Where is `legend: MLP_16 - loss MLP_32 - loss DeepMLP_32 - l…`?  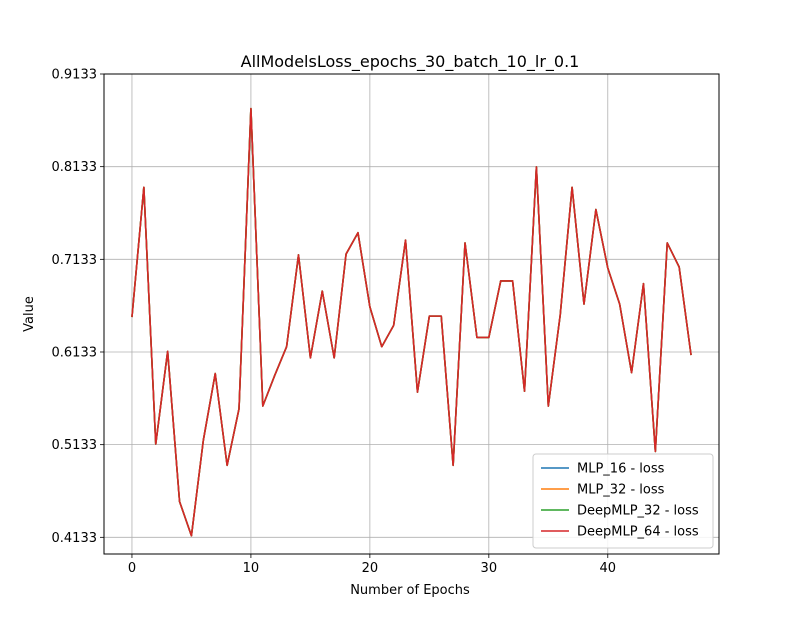
legend: MLP_16 - loss MLP_32 - loss DeepMLP_32 - l… is located at coordinates (623, 501).